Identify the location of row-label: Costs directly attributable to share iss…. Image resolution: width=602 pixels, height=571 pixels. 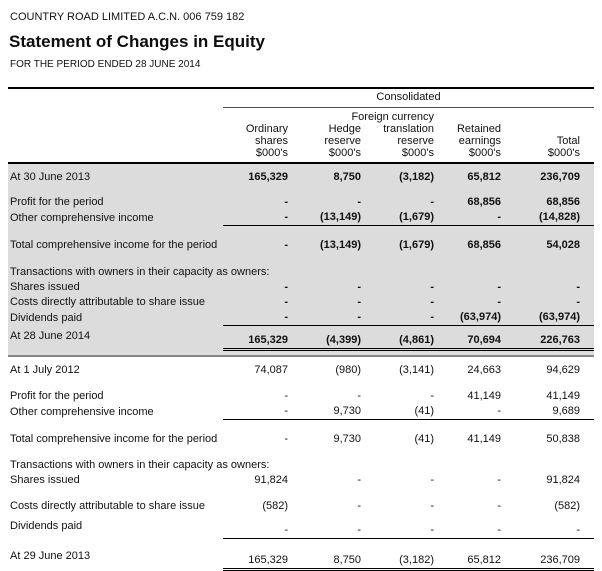
(108, 302).